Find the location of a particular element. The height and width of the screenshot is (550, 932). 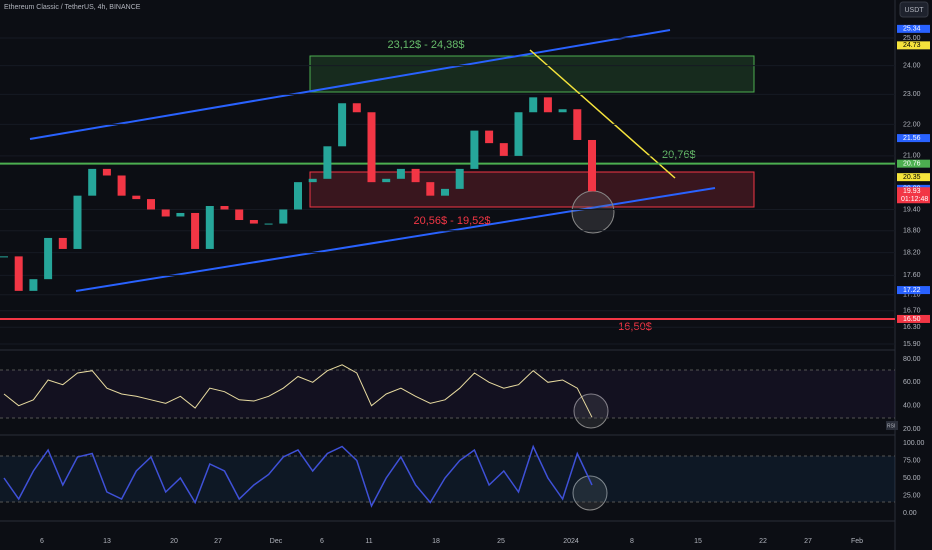

price-badge-label: 17.22 is located at coordinates (912, 290).